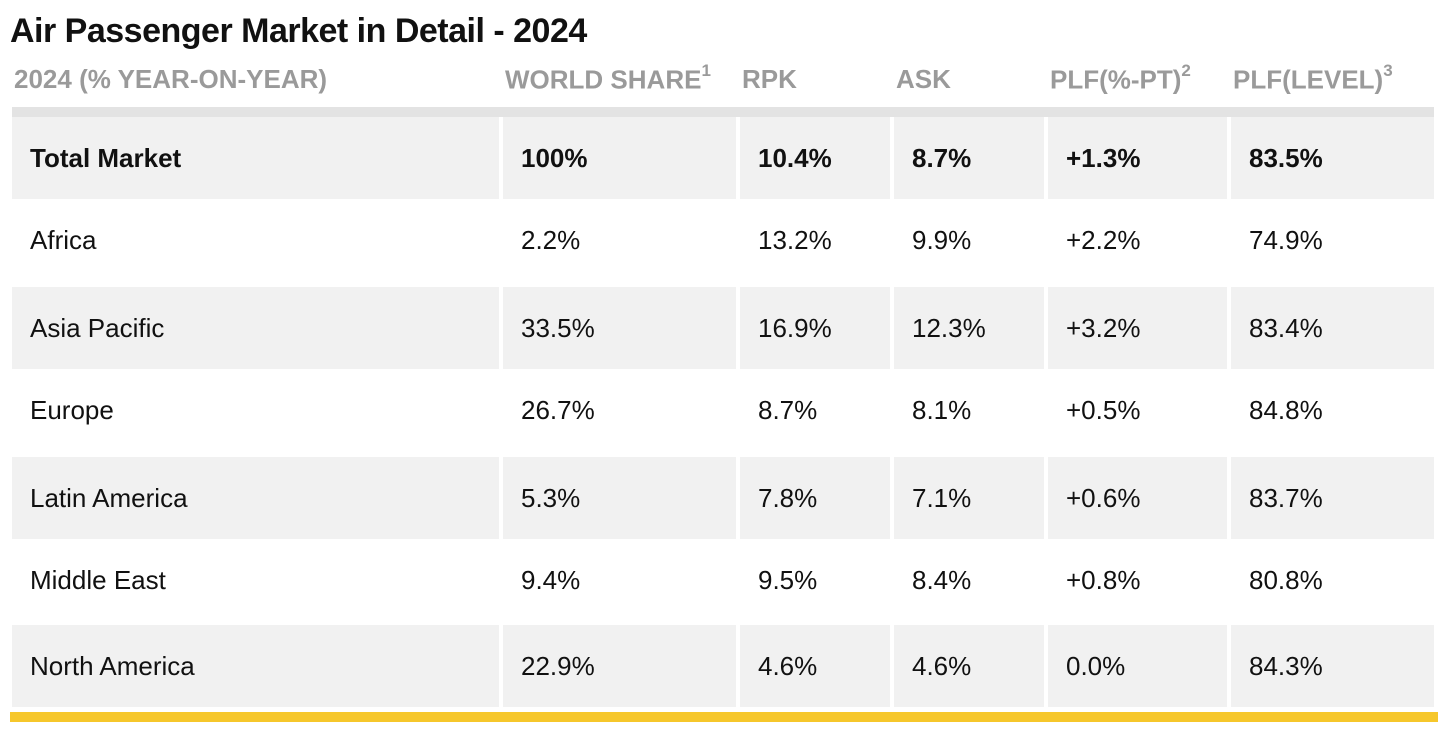  Describe the element at coordinates (1103, 239) in the screenshot. I see `plf-pt-cell: +2.2%` at that location.